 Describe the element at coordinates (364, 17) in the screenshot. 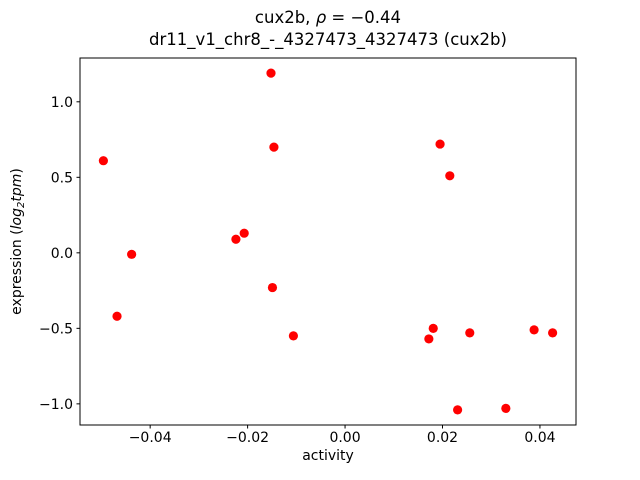

I see `chart-title-suffix: = −0.44` at that location.